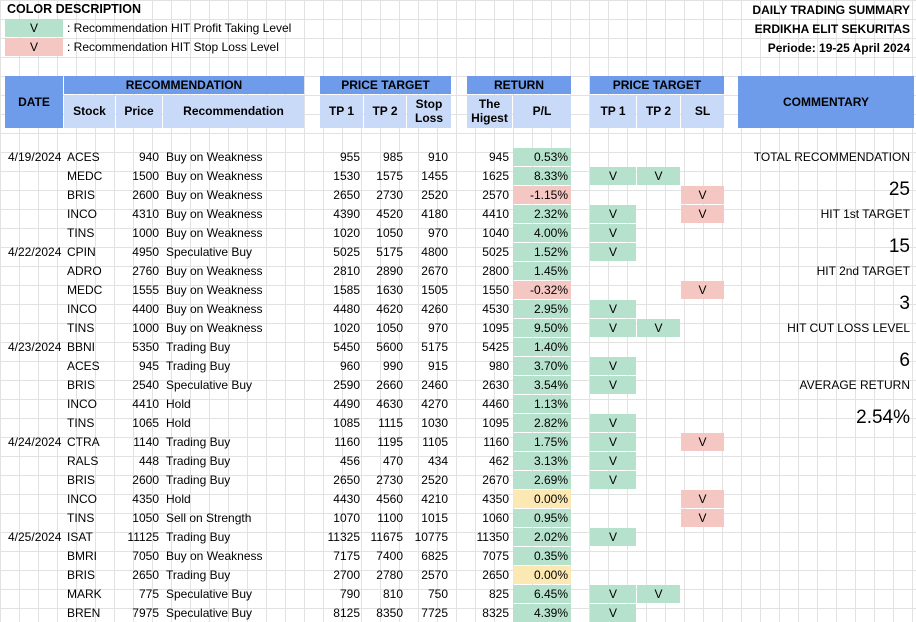  What do you see at coordinates (429, 111) in the screenshot?
I see `stop-loss-header: Stop Loss` at bounding box center [429, 111].